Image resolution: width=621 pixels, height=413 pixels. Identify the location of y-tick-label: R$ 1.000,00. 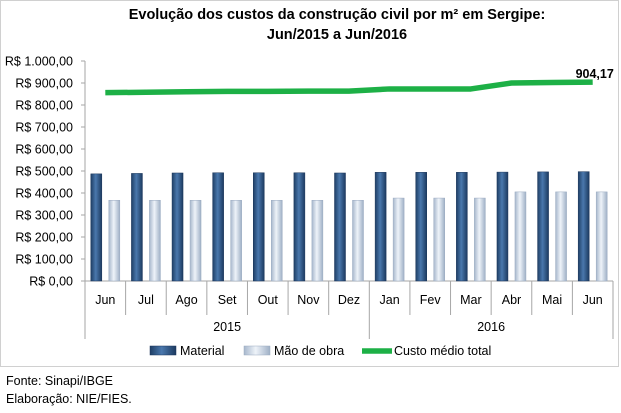
(39, 62).